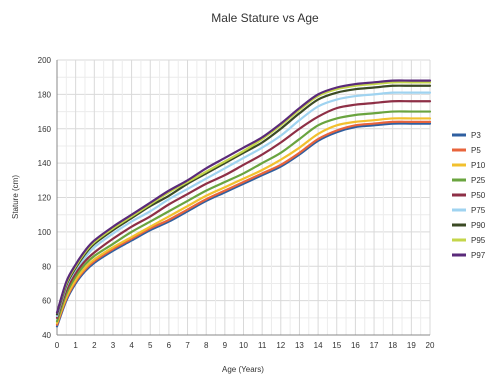  What do you see at coordinates (476, 150) in the screenshot?
I see `legend-label-p5: P5` at bounding box center [476, 150].